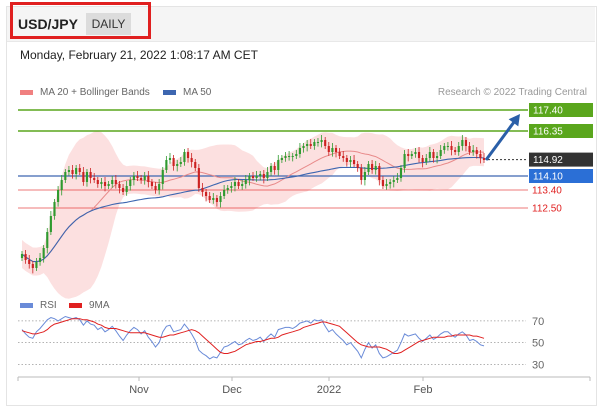 Image resolution: width=599 pixels, height=410 pixels. Describe the element at coordinates (108, 24) in the screenshot. I see `period-tab-daily: DAILY` at that location.